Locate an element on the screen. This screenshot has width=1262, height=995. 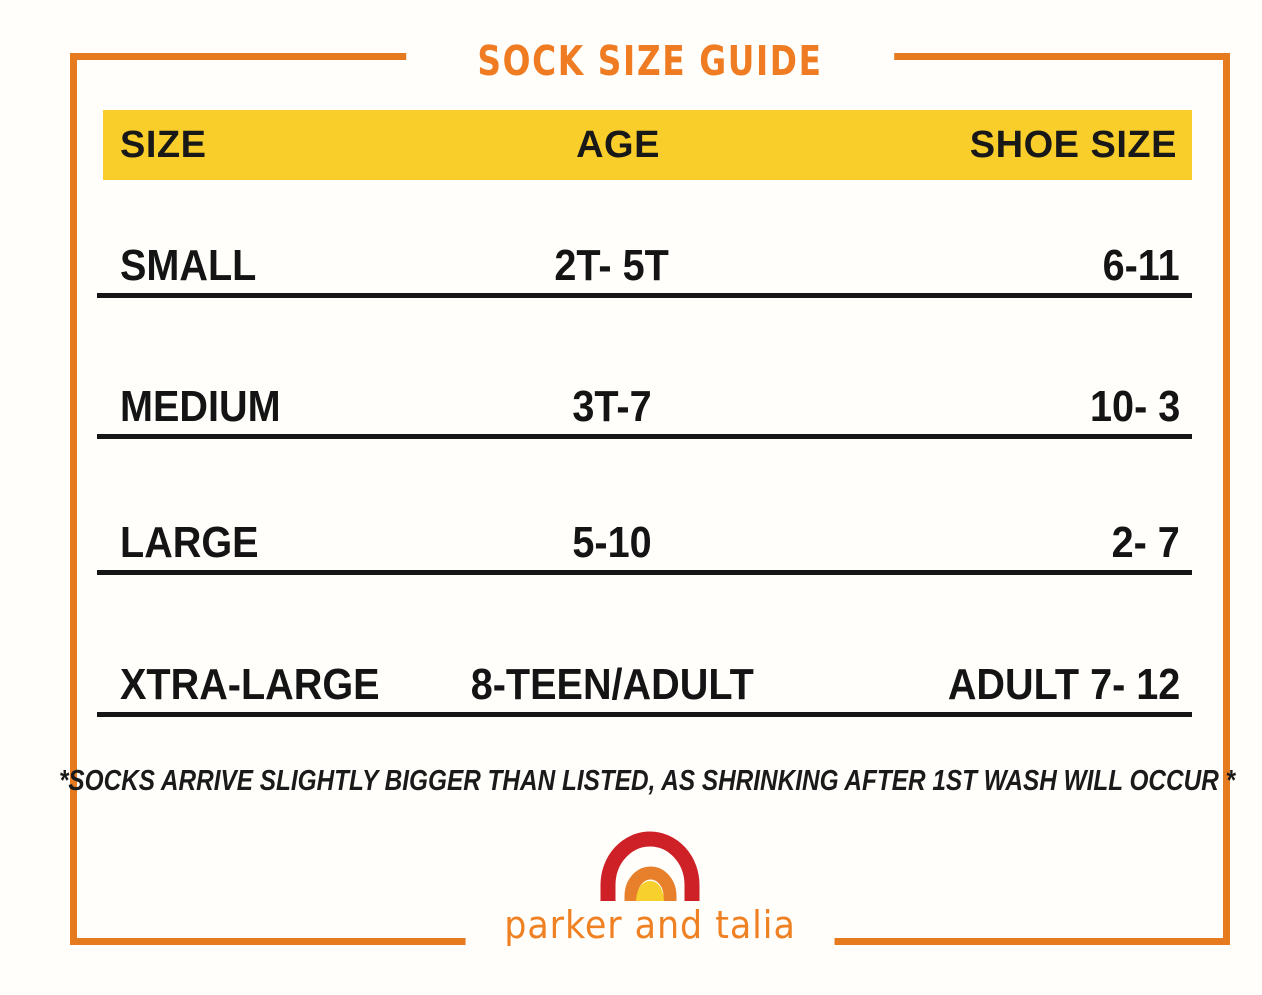
column-header-size: SIZE is located at coordinates (163, 144).